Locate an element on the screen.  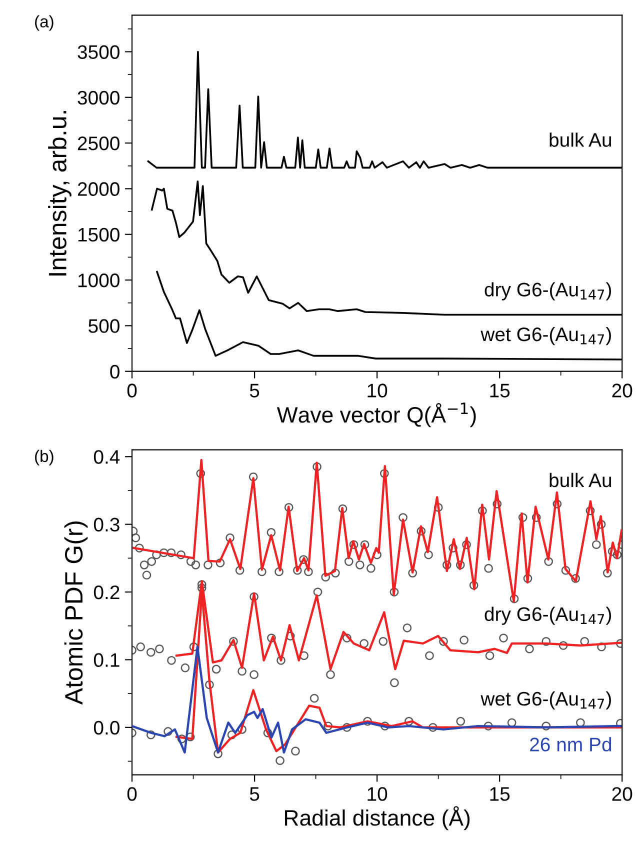
y-tick-label: 3000 is located at coordinates (99, 97).